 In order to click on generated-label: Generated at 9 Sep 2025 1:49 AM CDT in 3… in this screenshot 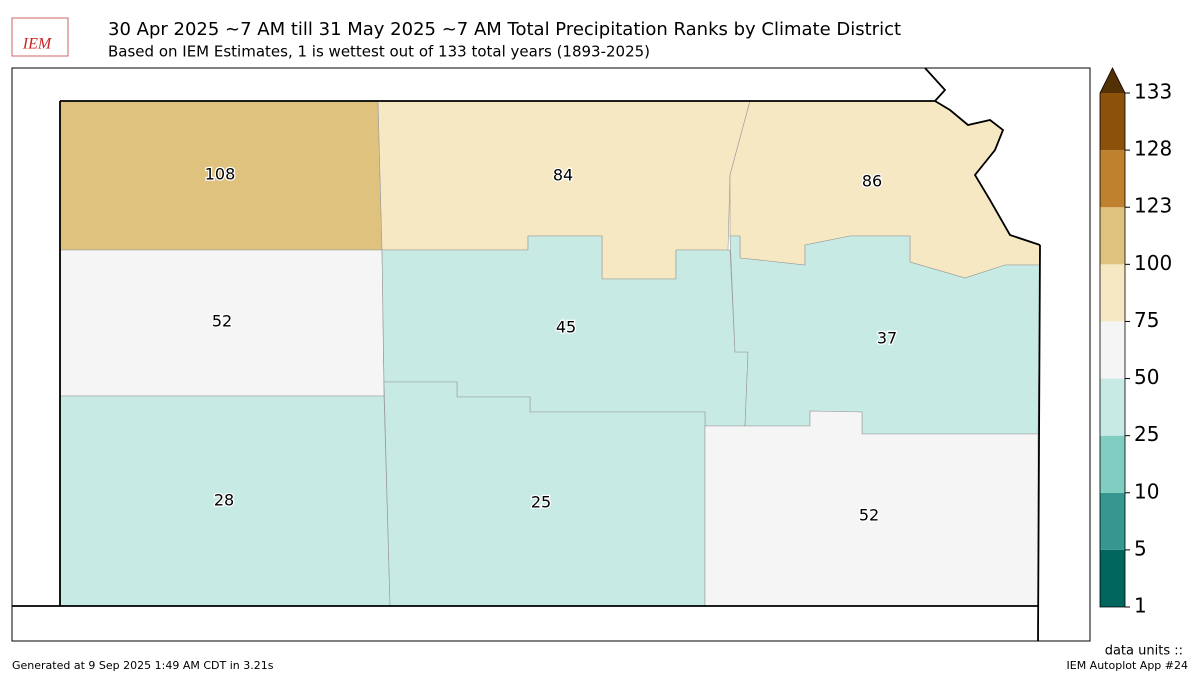, I will do `click(143, 665)`.